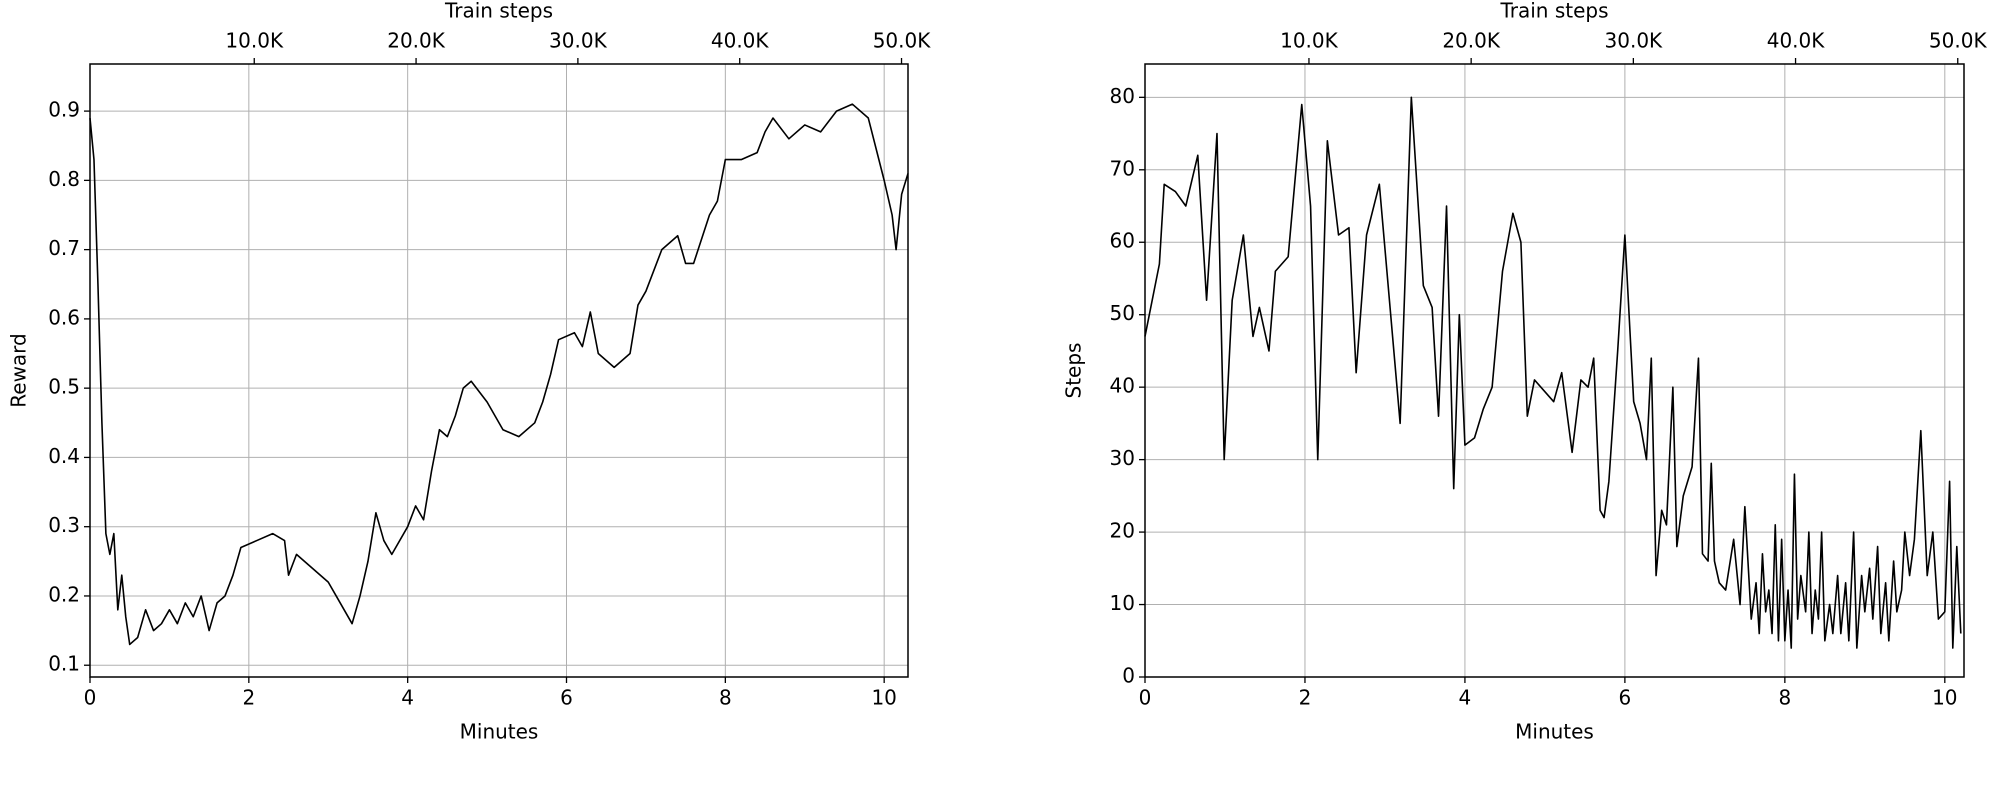 This screenshot has height=789, width=2000. I want to click on y-tick-label: 0.6, so click(64, 317).